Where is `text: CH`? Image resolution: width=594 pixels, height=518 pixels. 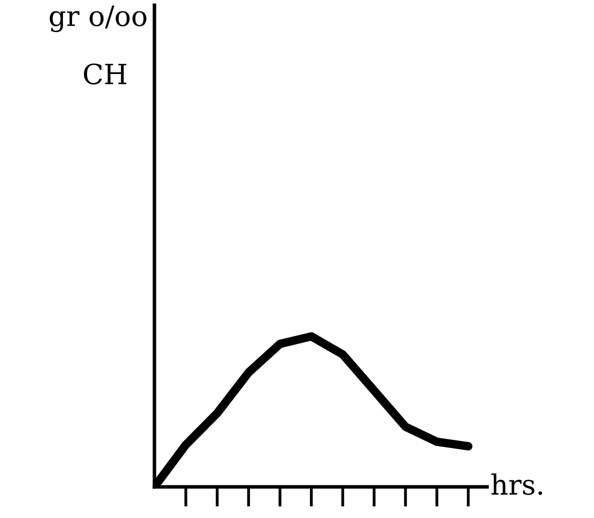
text: CH is located at coordinates (105, 73).